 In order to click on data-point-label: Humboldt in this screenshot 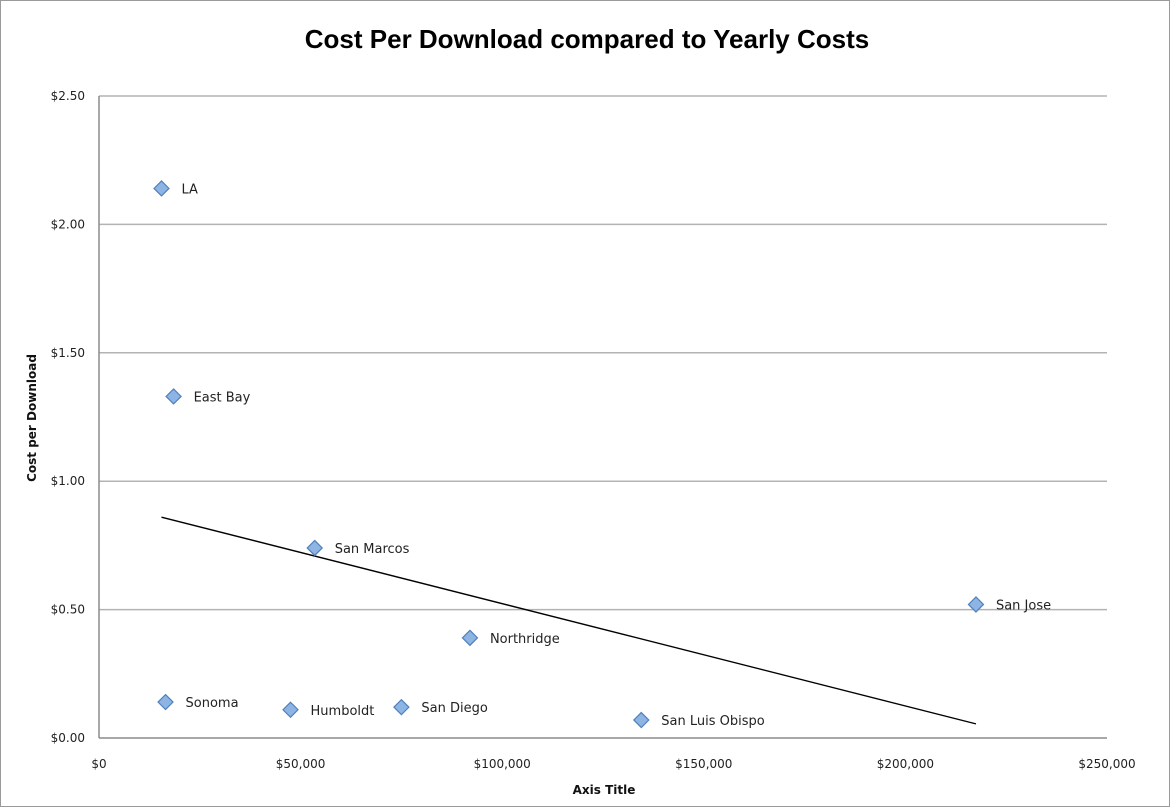, I will do `click(343, 711)`.